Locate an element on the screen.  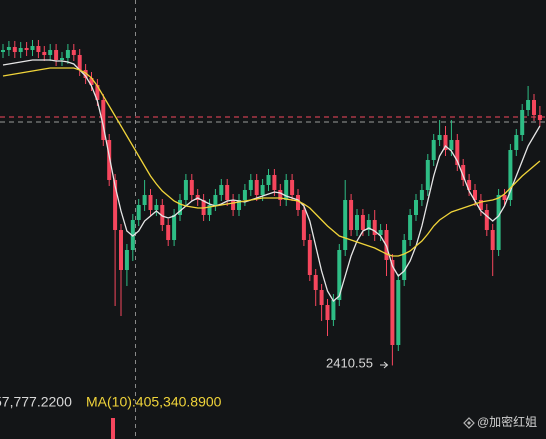
low-arrow is located at coordinates (384, 365).